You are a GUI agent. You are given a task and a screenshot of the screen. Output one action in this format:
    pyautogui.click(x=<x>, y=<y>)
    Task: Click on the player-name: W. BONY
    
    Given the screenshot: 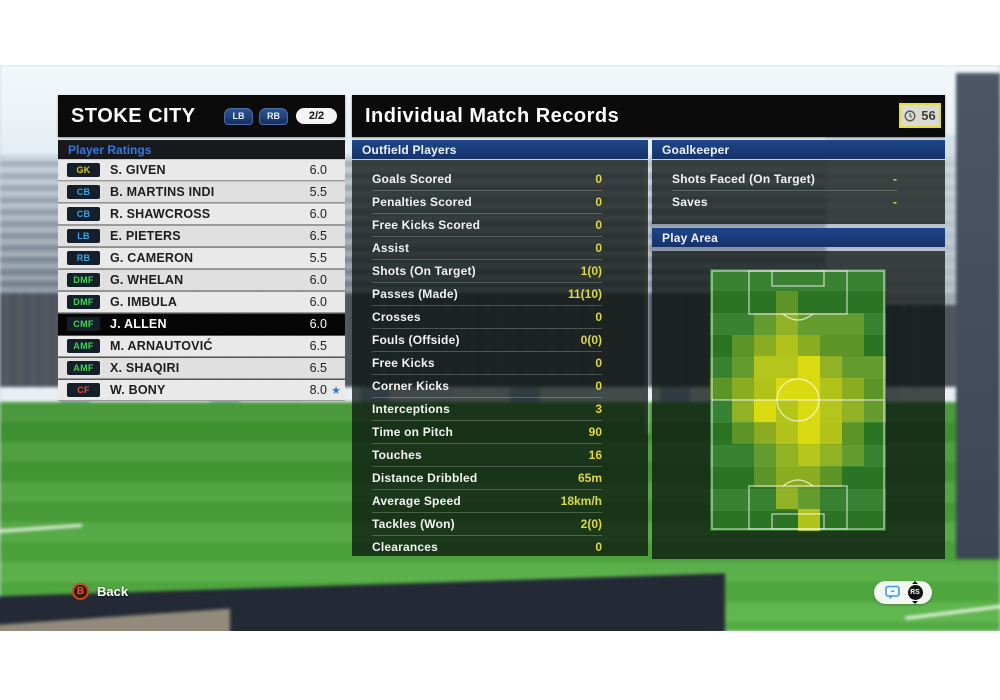 What is the action you would take?
    pyautogui.click(x=138, y=390)
    